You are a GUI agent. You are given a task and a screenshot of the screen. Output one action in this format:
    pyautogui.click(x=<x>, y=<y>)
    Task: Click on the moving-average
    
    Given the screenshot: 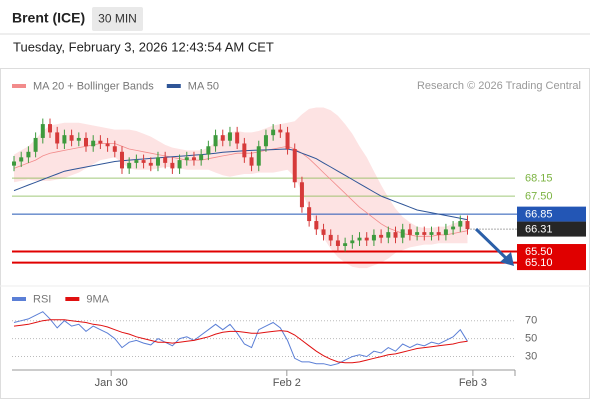 What is the action you would take?
    pyautogui.click(x=240, y=184)
    